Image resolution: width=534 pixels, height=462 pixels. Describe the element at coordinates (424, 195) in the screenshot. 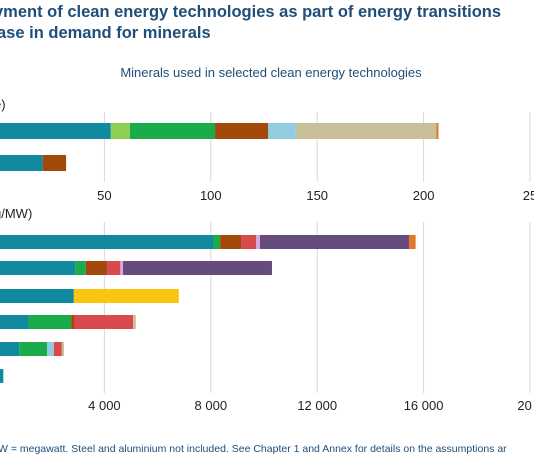

I see `top-tick-label-3: 200` at that location.